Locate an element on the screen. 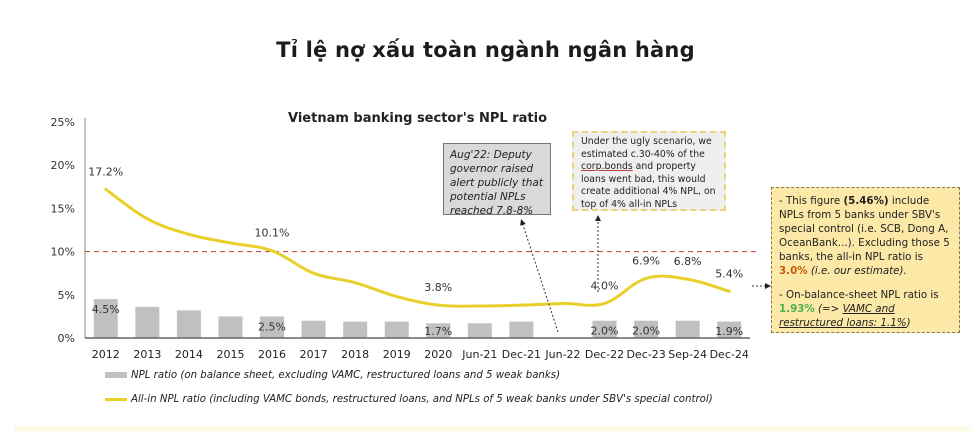 This screenshot has height=432, width=971. note-text: ) is located at coordinates (908, 323).